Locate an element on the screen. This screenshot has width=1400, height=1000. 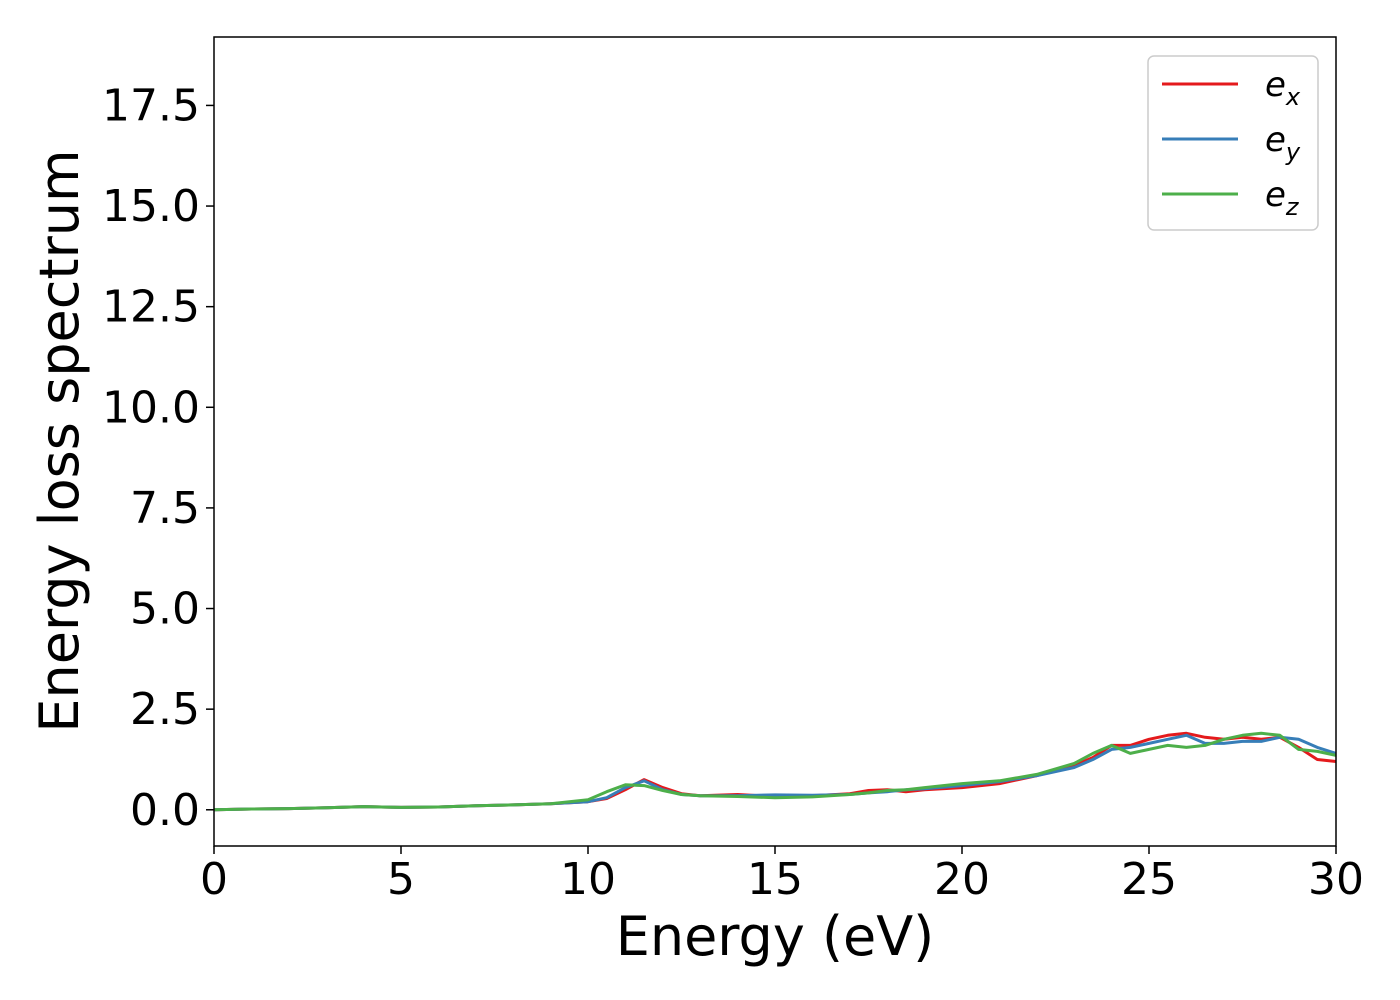
series-line-z is located at coordinates (775, 771).